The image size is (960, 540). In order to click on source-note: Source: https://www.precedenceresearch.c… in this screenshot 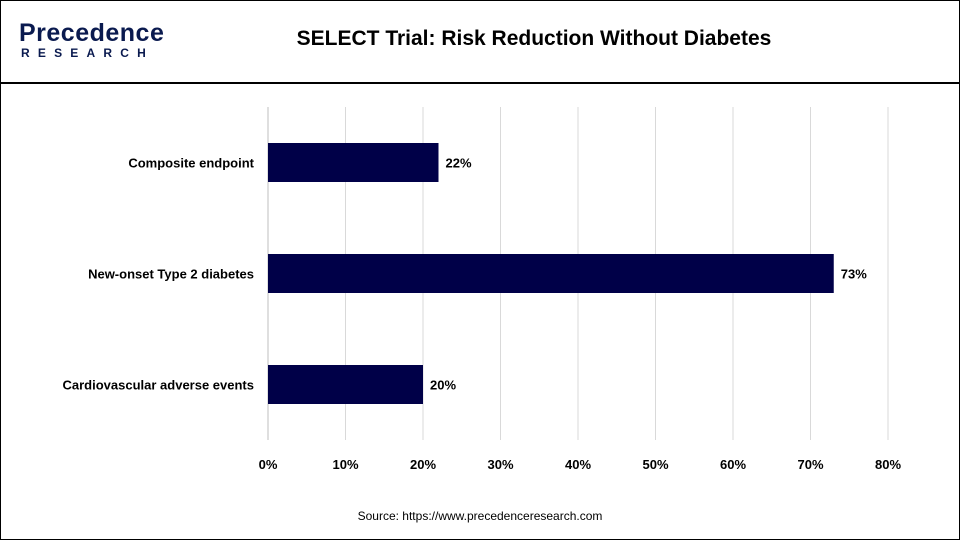, I will do `click(480, 516)`.